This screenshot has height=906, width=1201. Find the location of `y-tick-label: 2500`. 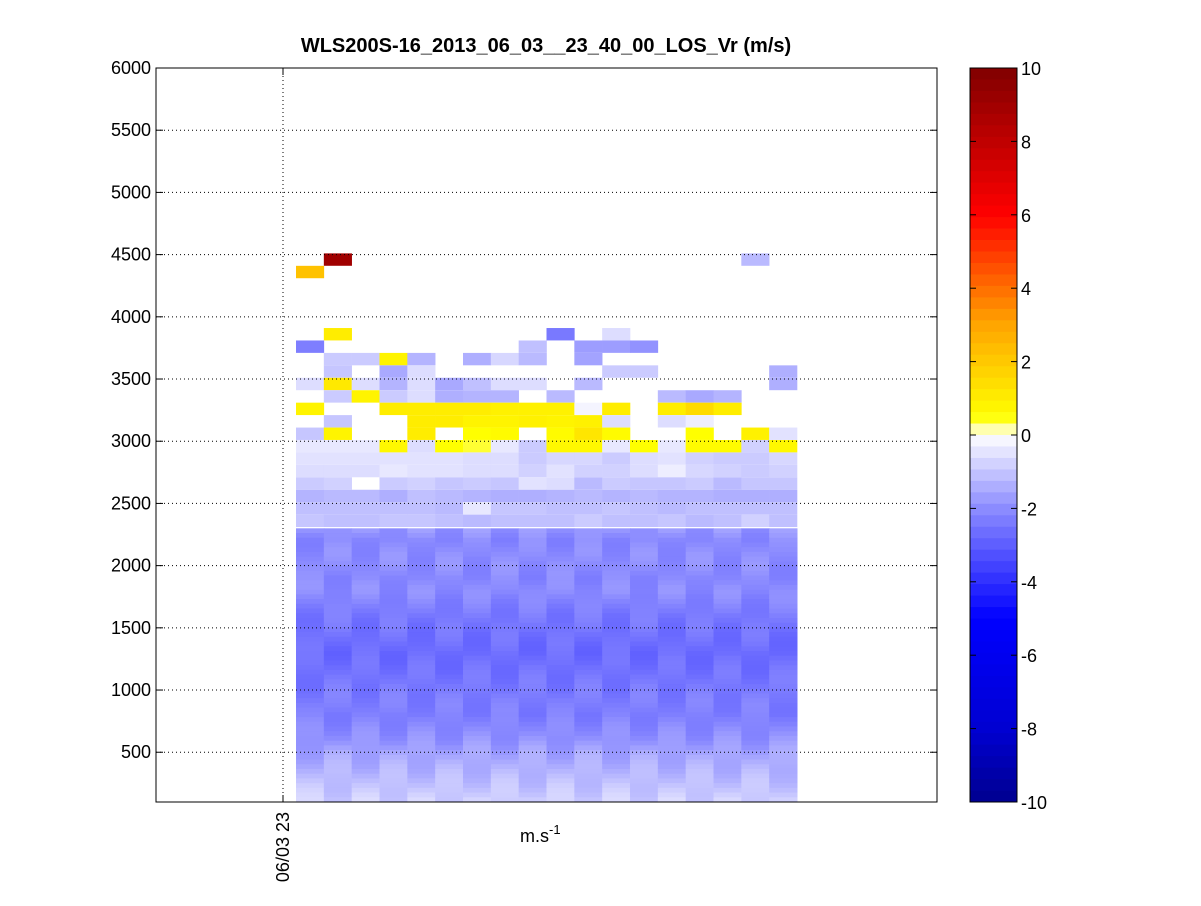

y-tick-label: 2500 is located at coordinates (131, 503).